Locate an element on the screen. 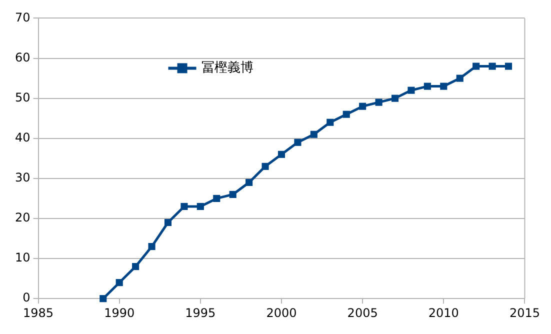 The width and height of the screenshot is (551, 334). y-tick-label: 20 is located at coordinates (22, 217).